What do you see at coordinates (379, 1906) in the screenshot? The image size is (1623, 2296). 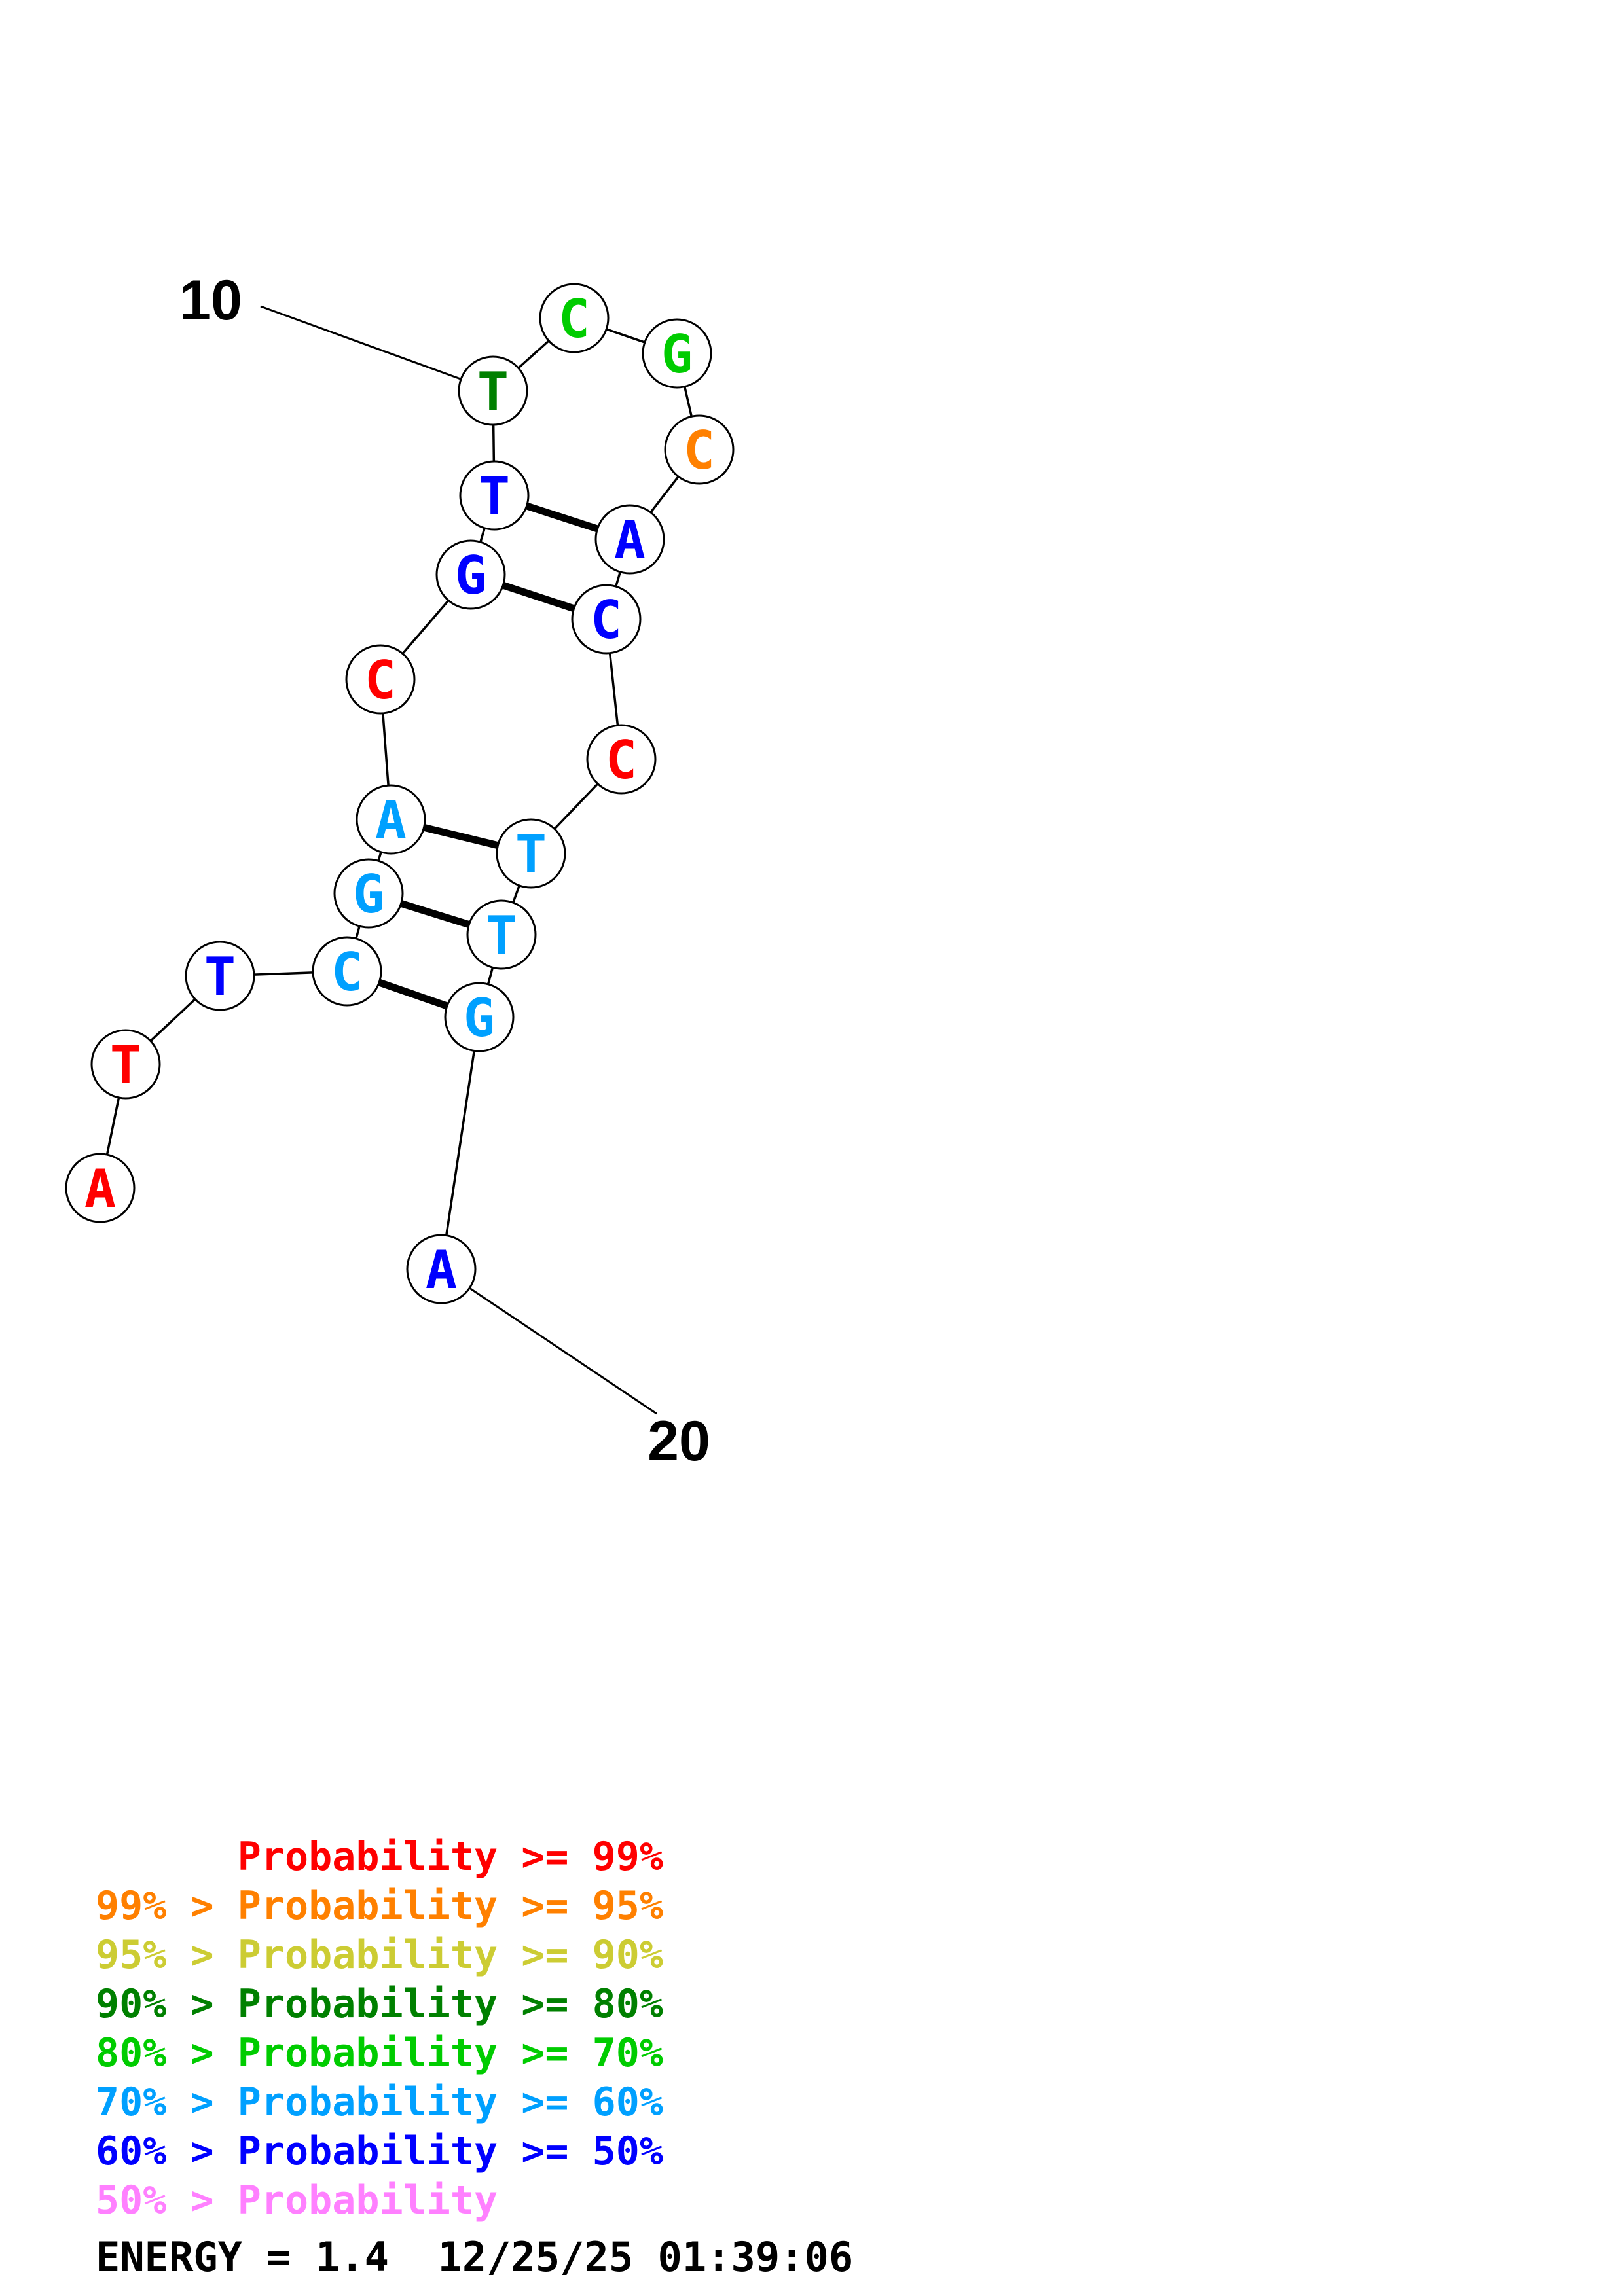 I see `legend-row: 99% > Probability >= 95%` at bounding box center [379, 1906].